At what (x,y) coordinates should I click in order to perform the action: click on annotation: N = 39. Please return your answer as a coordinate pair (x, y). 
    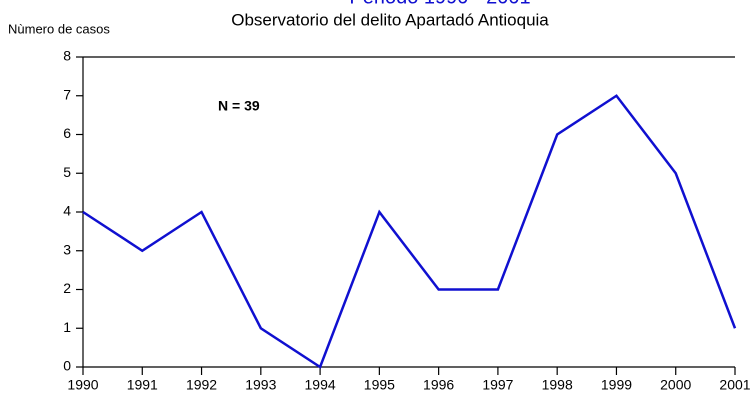
    Looking at the image, I should click on (239, 106).